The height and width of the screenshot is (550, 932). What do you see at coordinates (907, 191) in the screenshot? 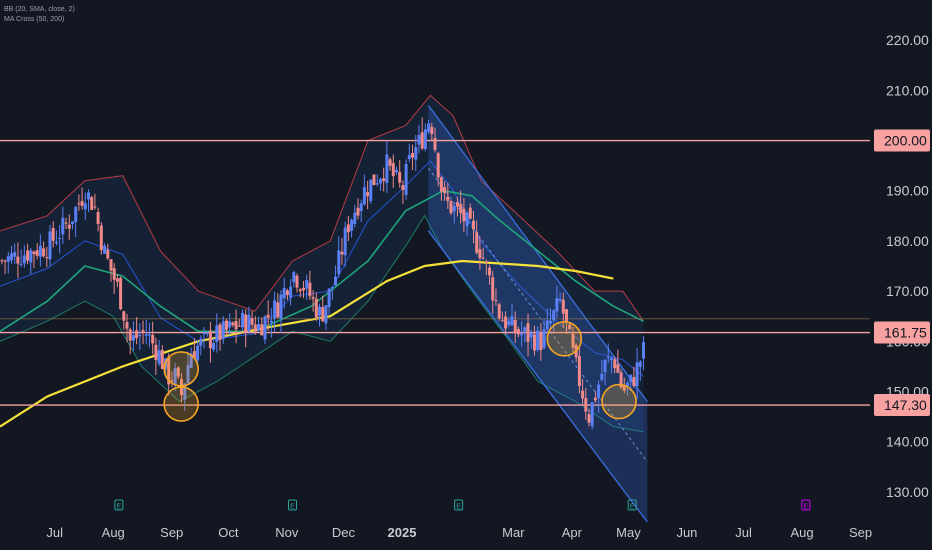
I see `y-tick-label: 190.00` at bounding box center [907, 191].